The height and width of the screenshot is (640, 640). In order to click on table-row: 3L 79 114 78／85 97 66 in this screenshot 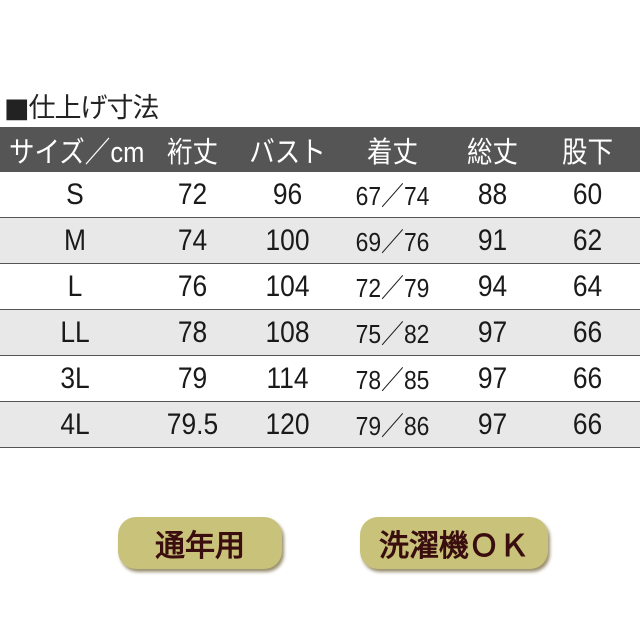, I will do `click(320, 379)`.